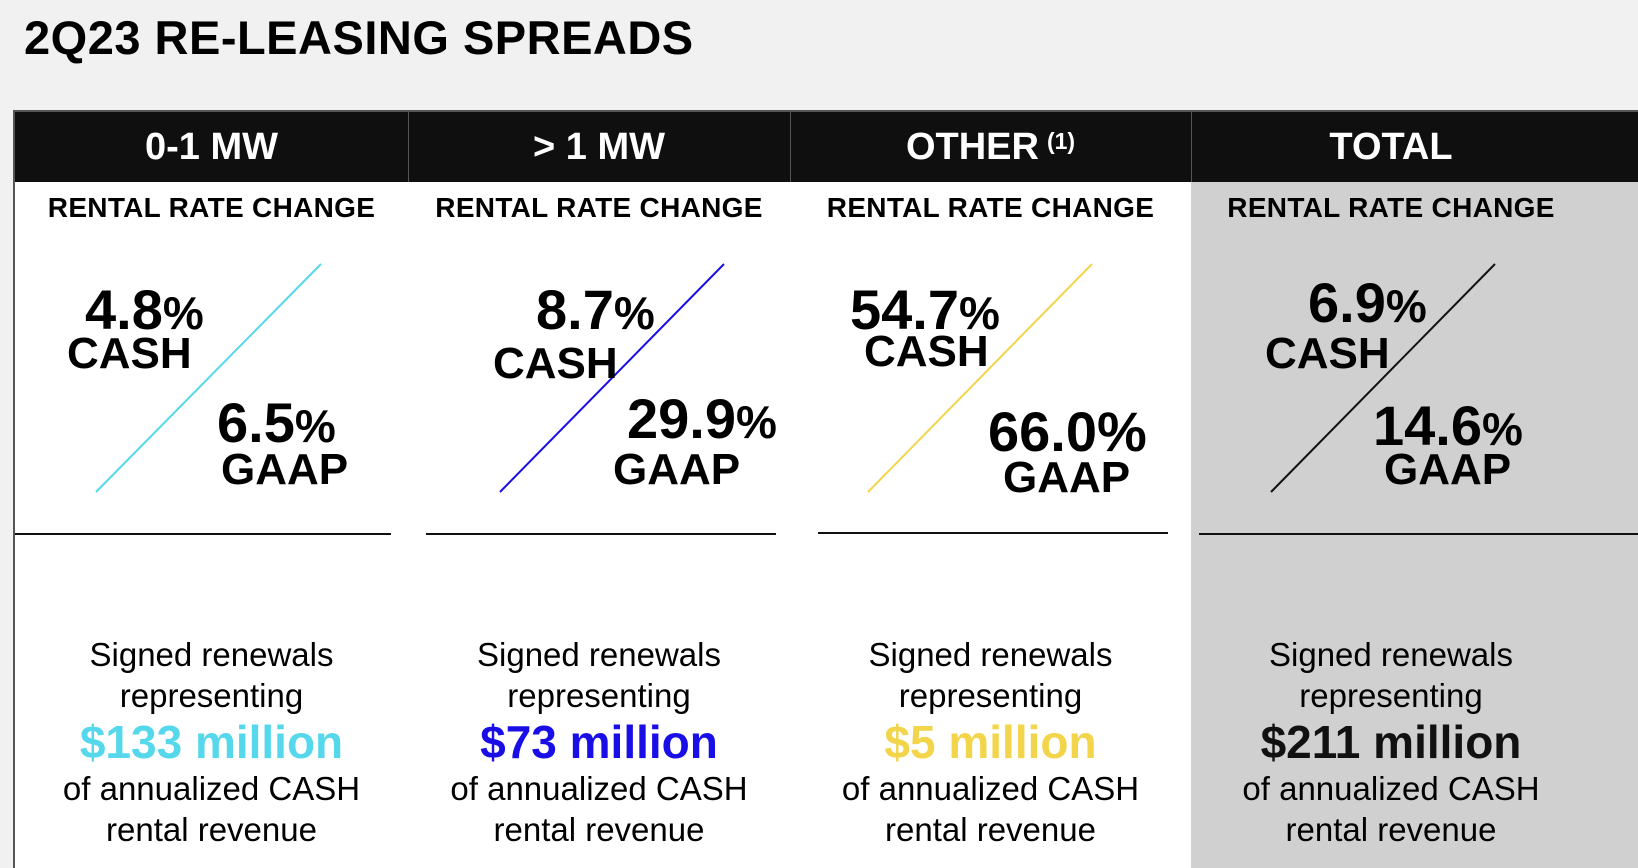 The height and width of the screenshot is (868, 1638). What do you see at coordinates (1061, 140) in the screenshot?
I see `footnote-marker: (1)` at bounding box center [1061, 140].